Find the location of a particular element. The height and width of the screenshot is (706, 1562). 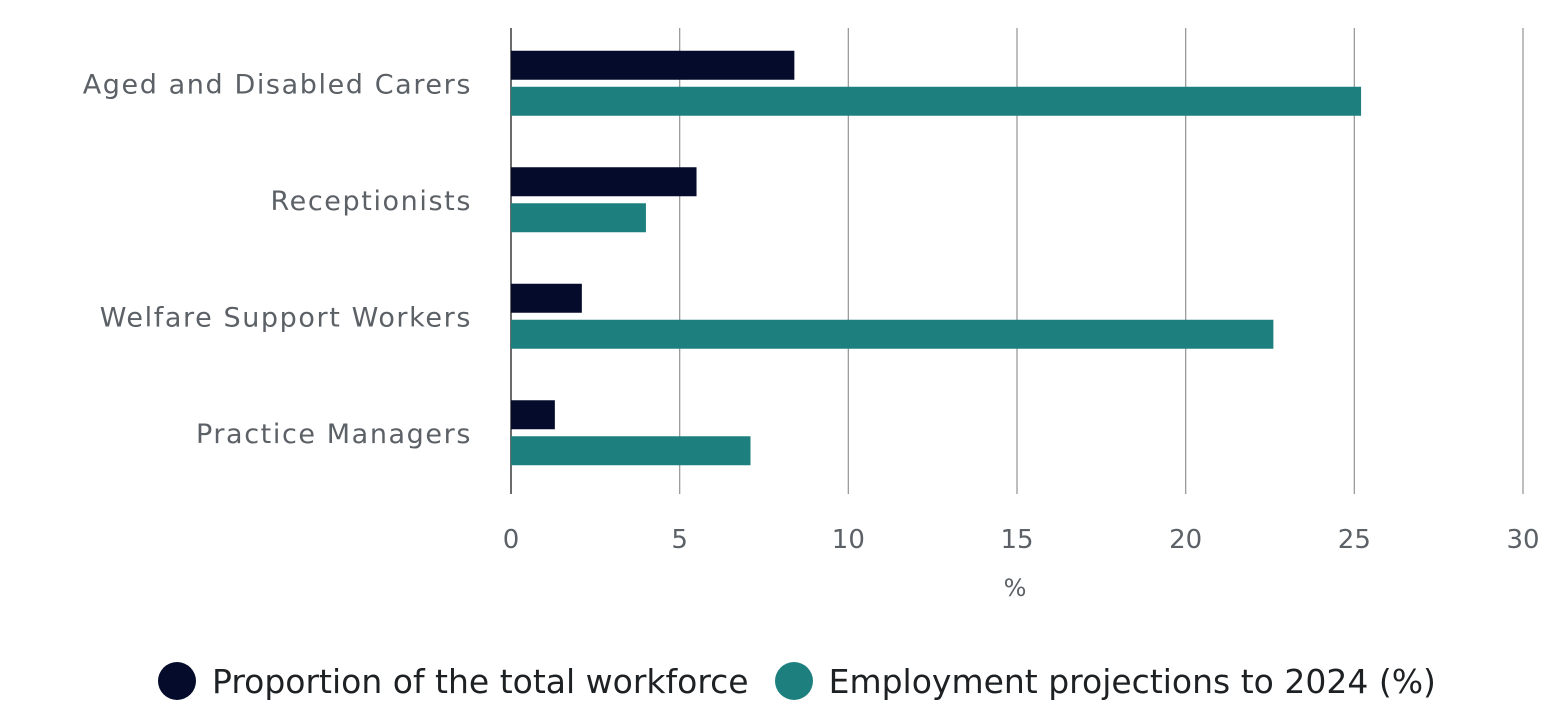

x-tick-label-15: 15 is located at coordinates (1016, 540).